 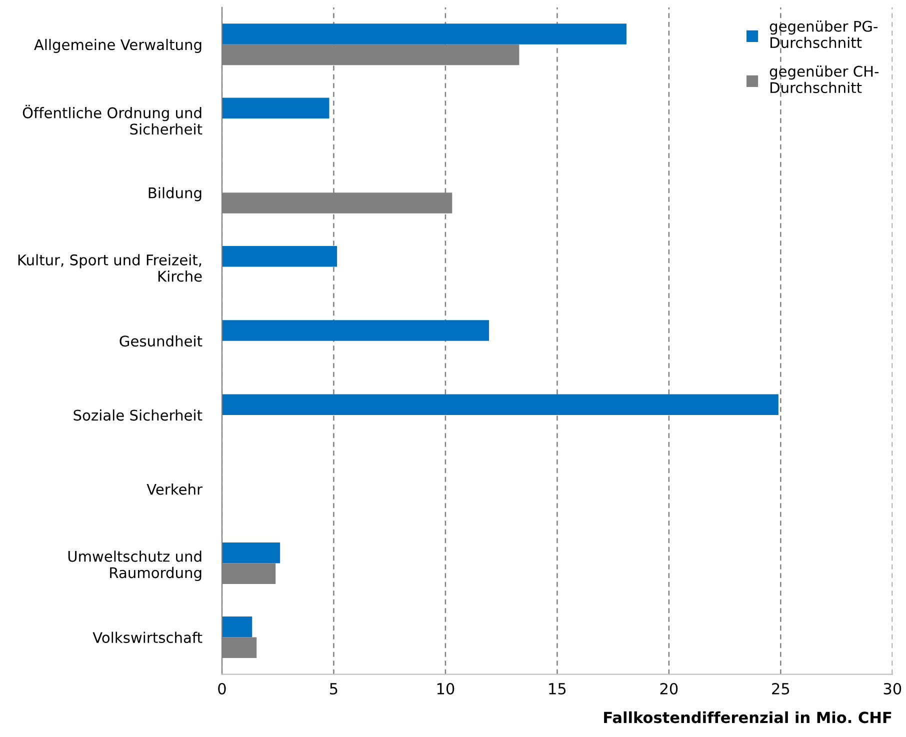 What do you see at coordinates (445, 688) in the screenshot?
I see `x-tick-label: 10` at bounding box center [445, 688].